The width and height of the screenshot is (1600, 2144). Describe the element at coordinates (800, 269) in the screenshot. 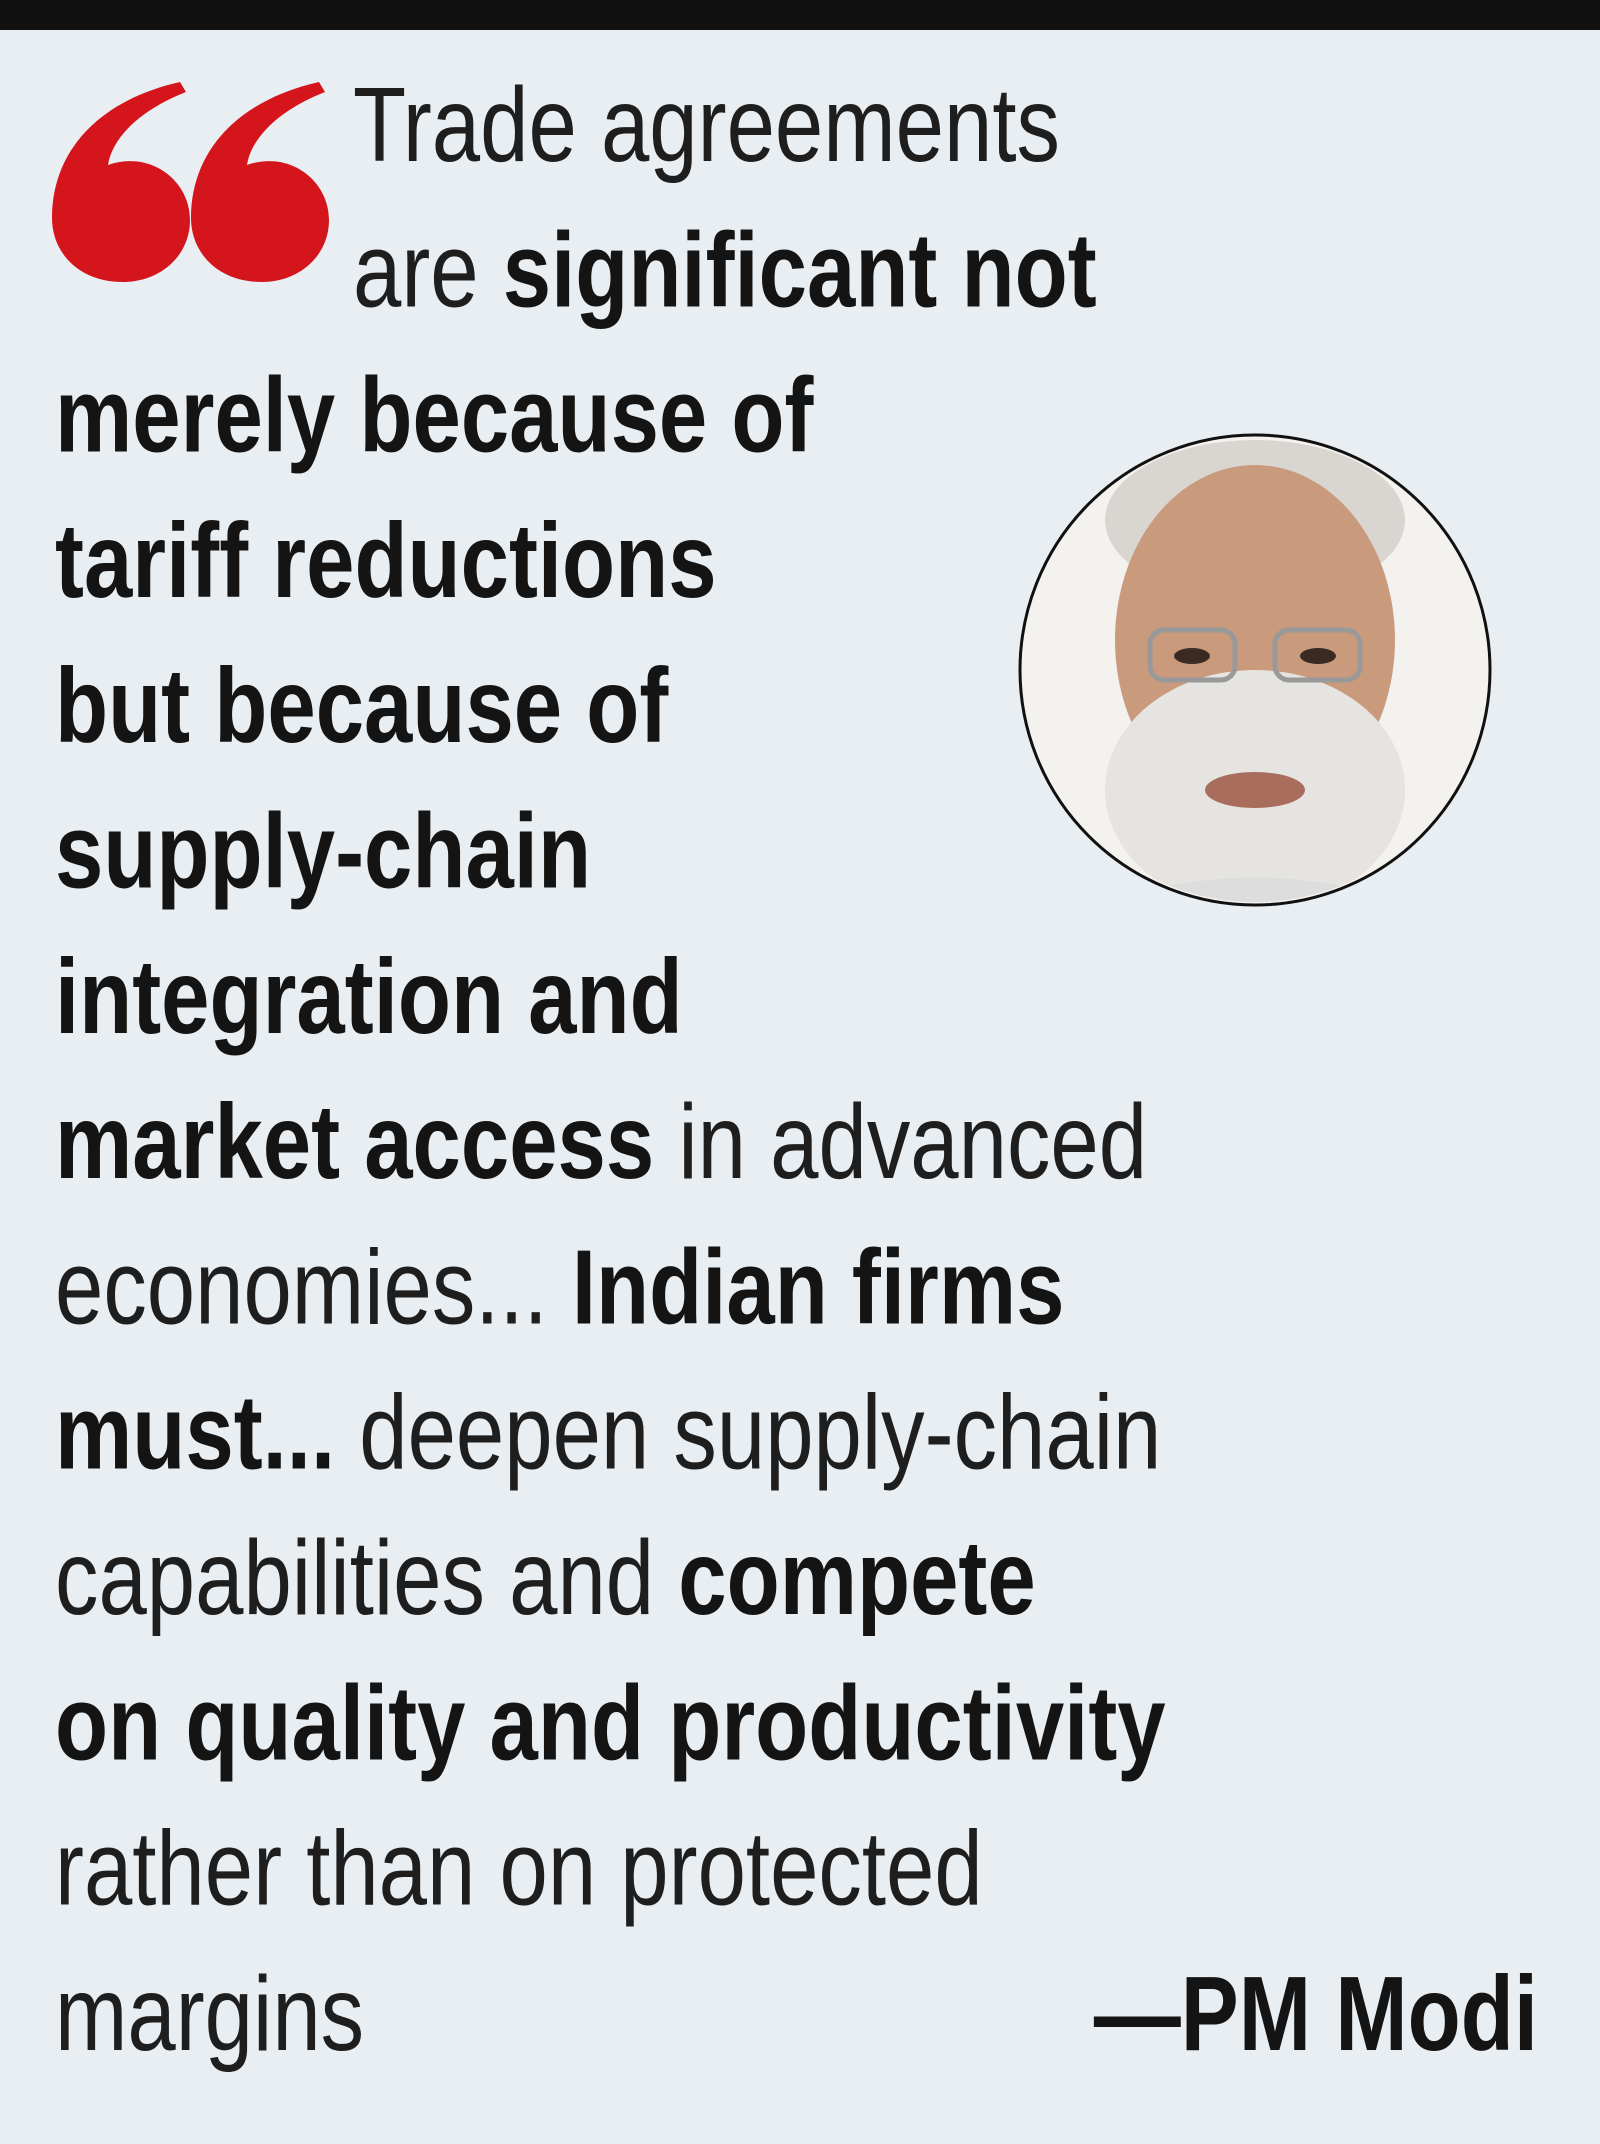

I see `quote-text: significant not` at that location.